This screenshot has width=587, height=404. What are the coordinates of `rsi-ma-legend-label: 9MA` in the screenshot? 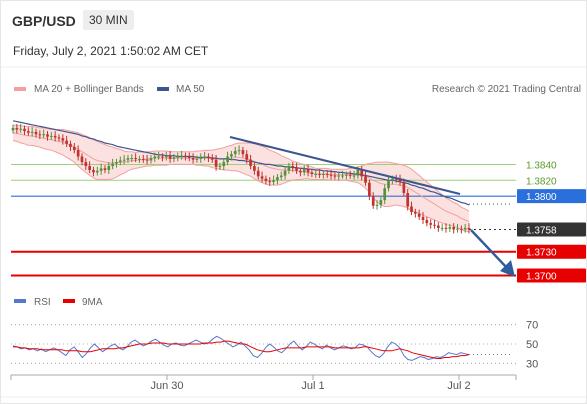 It's located at (92, 302).